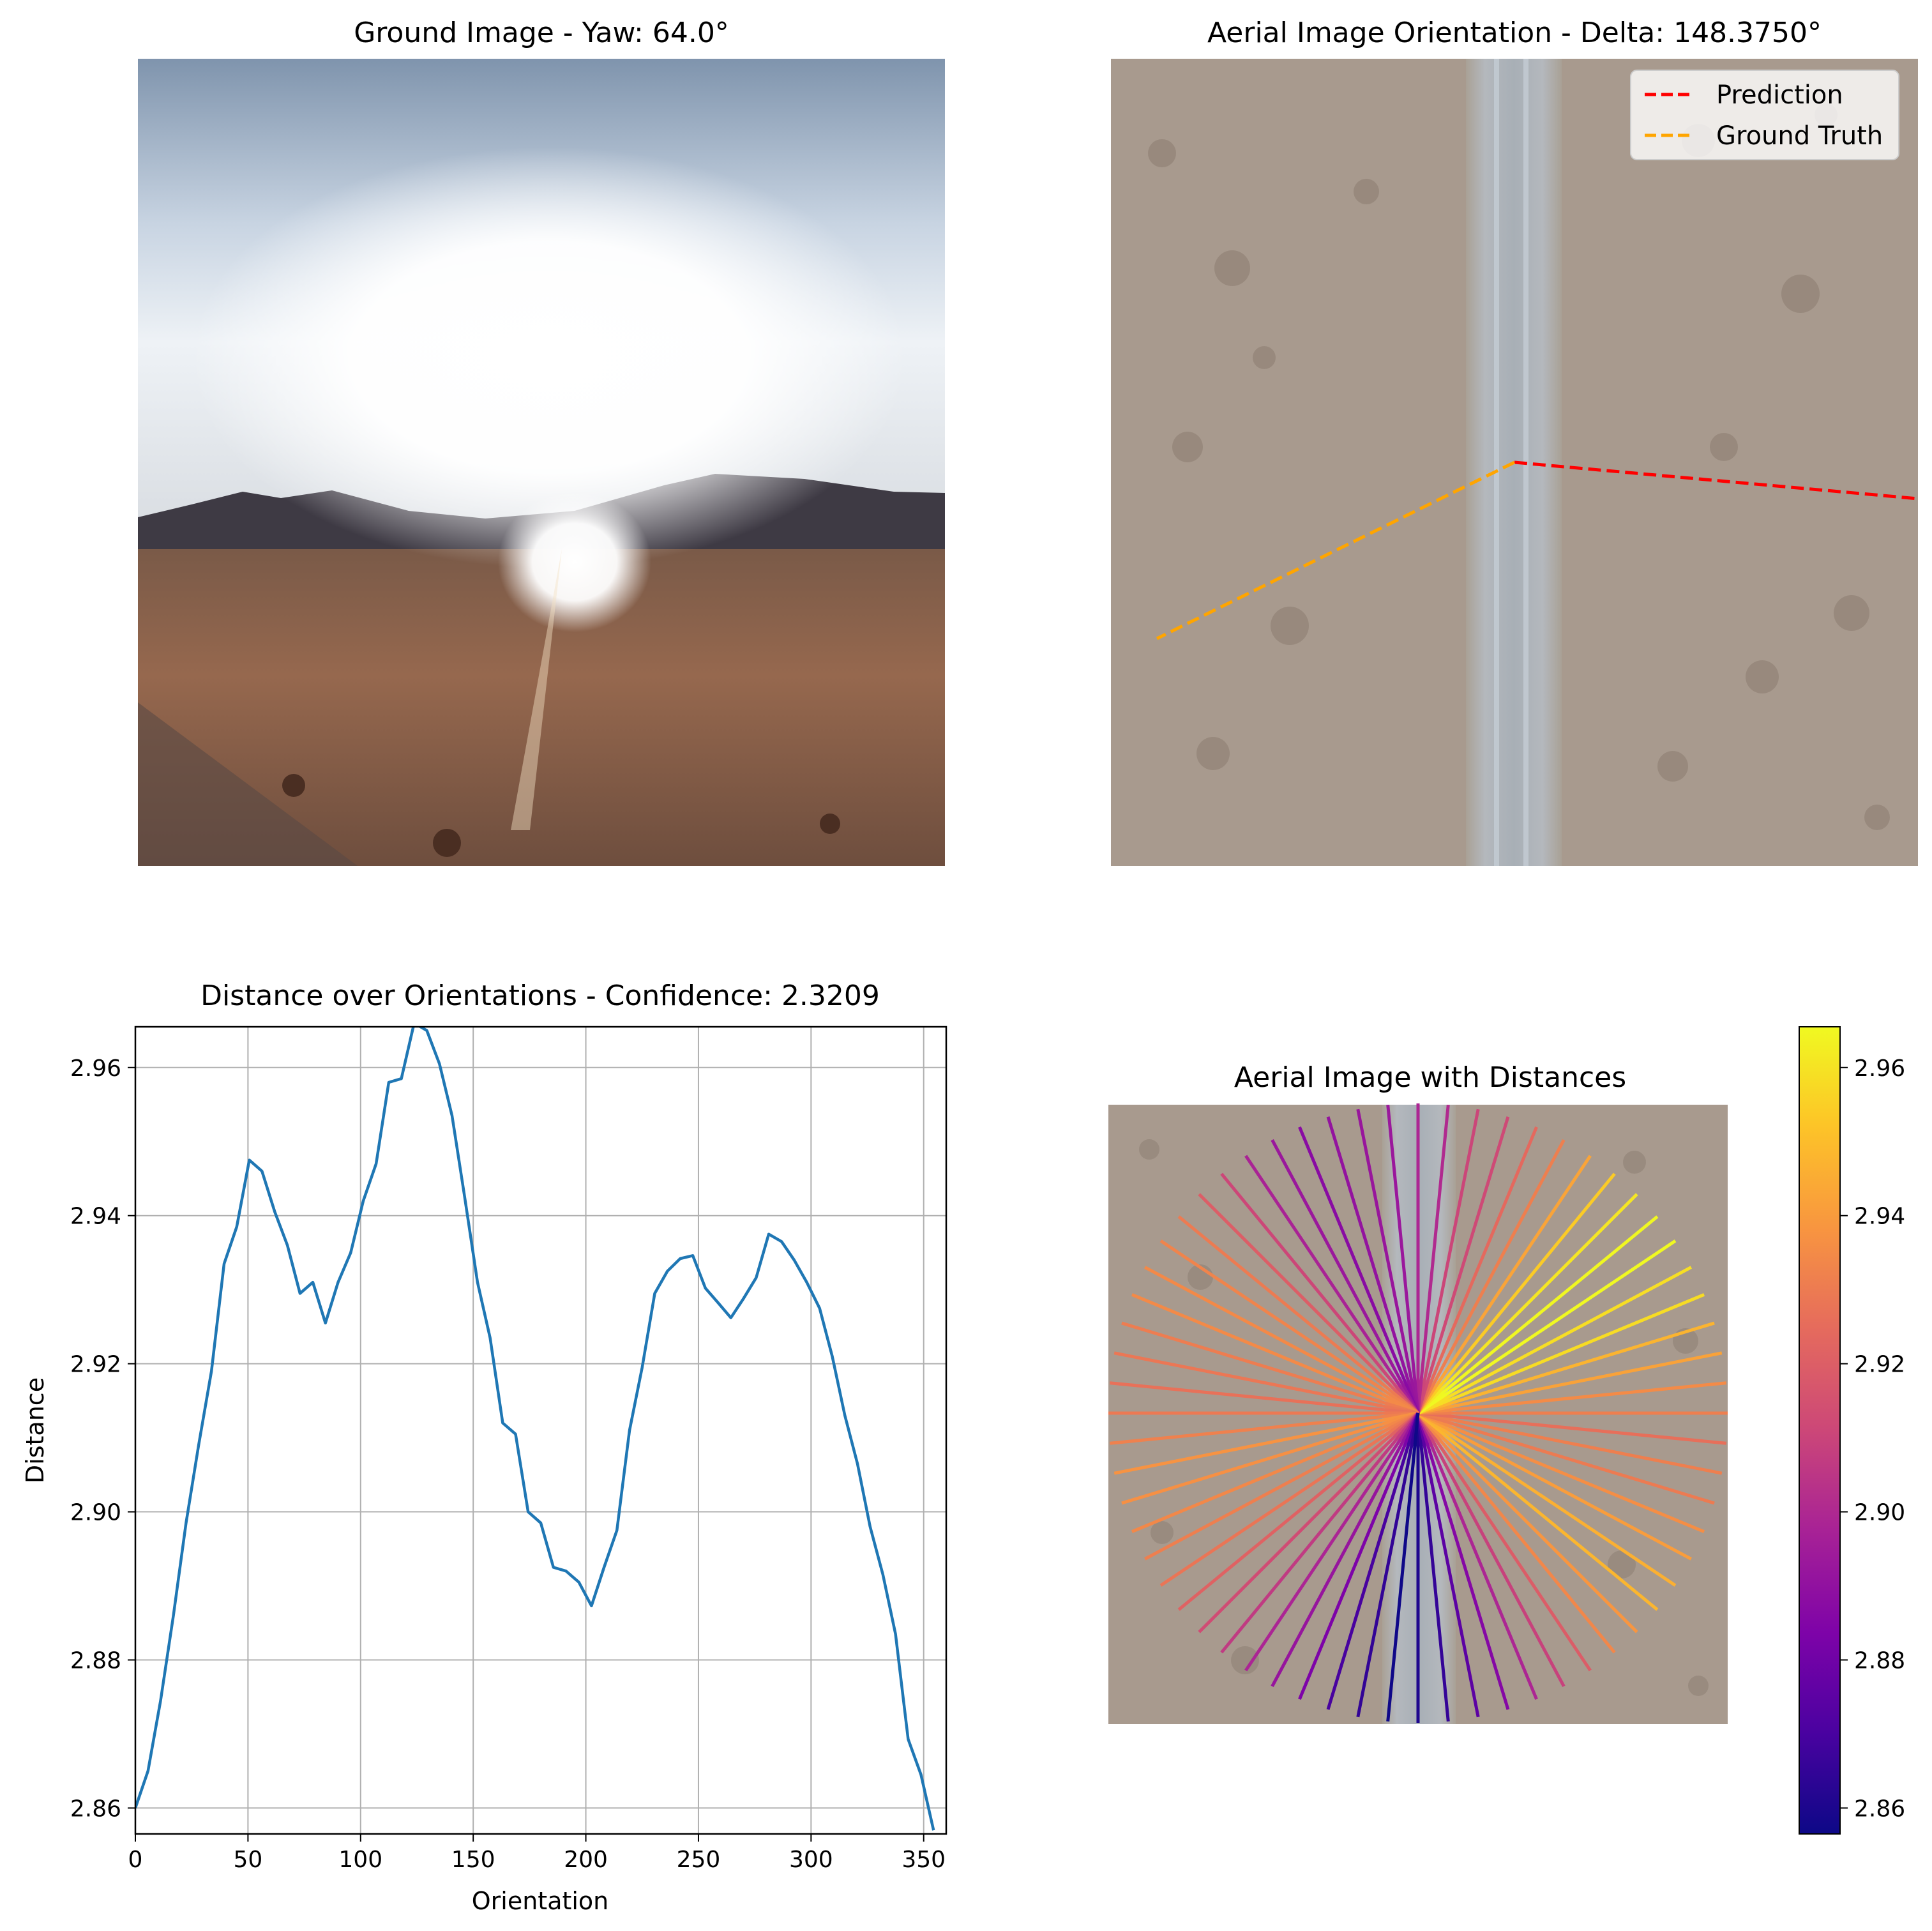 This screenshot has height=1931, width=1932. What do you see at coordinates (95, 1809) in the screenshot?
I see `y-tick-label: 2.86` at bounding box center [95, 1809].